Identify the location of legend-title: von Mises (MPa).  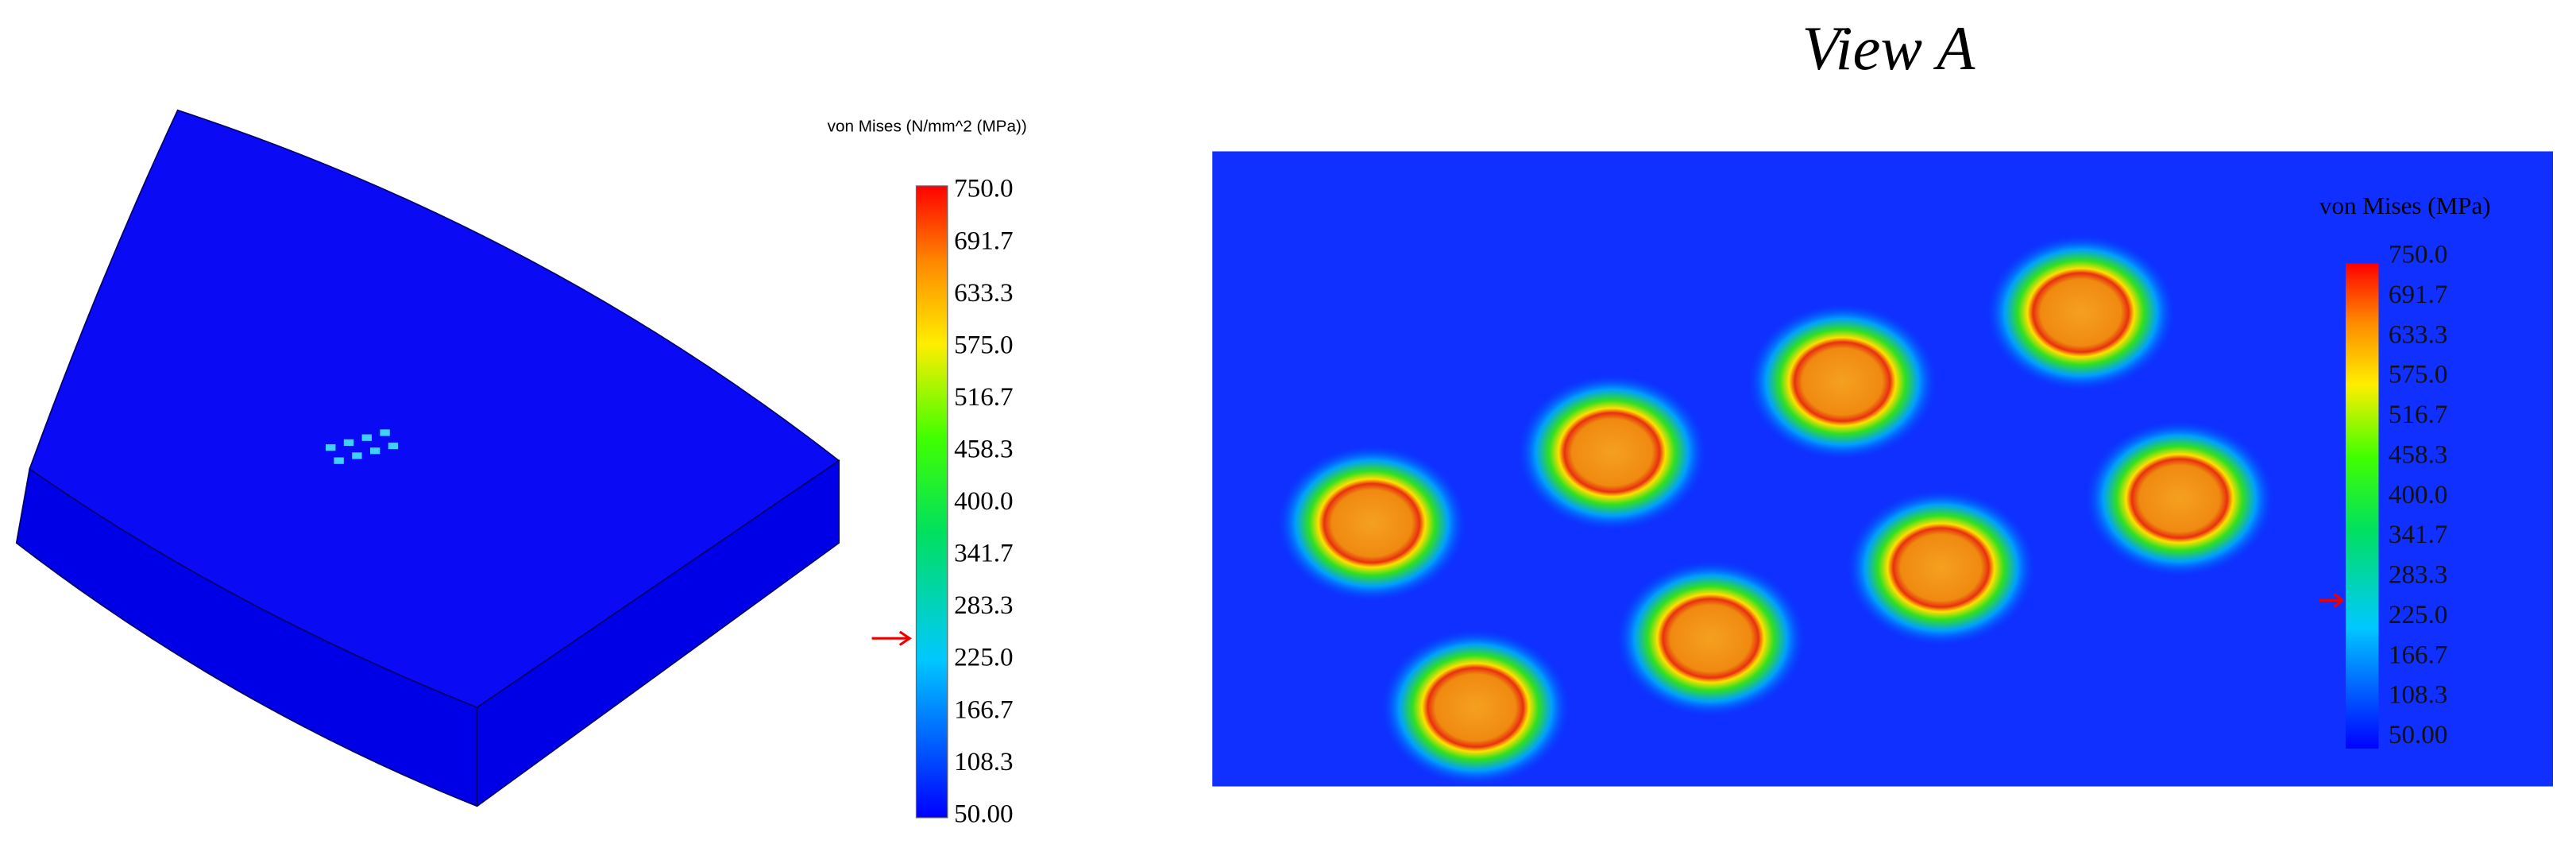
(2405, 205).